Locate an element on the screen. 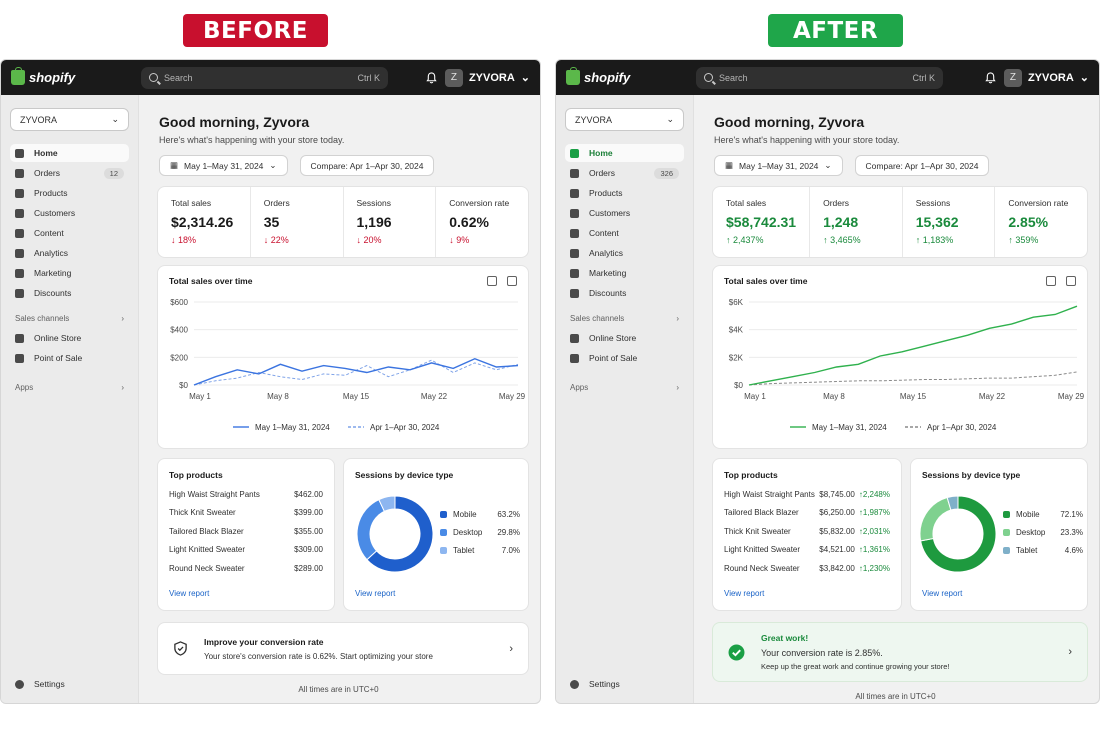 The image size is (1100, 733). metric-tile: Total sales $58,742.31 ↑ 2,437% is located at coordinates (762, 222).